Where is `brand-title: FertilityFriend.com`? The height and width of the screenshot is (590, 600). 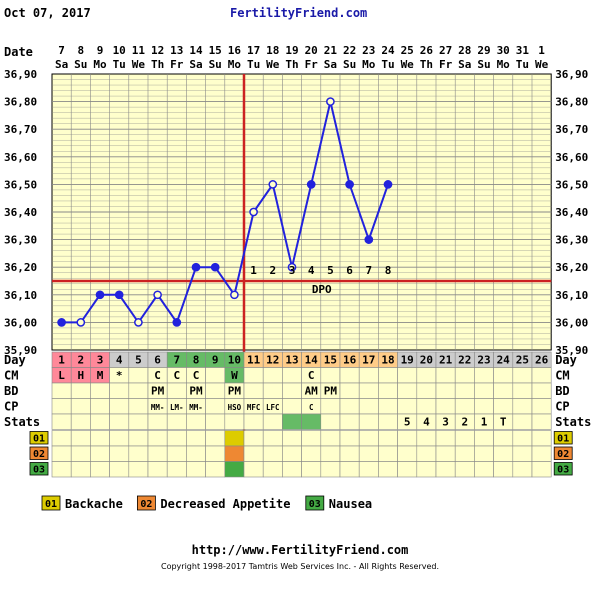 brand-title: FertilityFriend.com is located at coordinates (299, 13).